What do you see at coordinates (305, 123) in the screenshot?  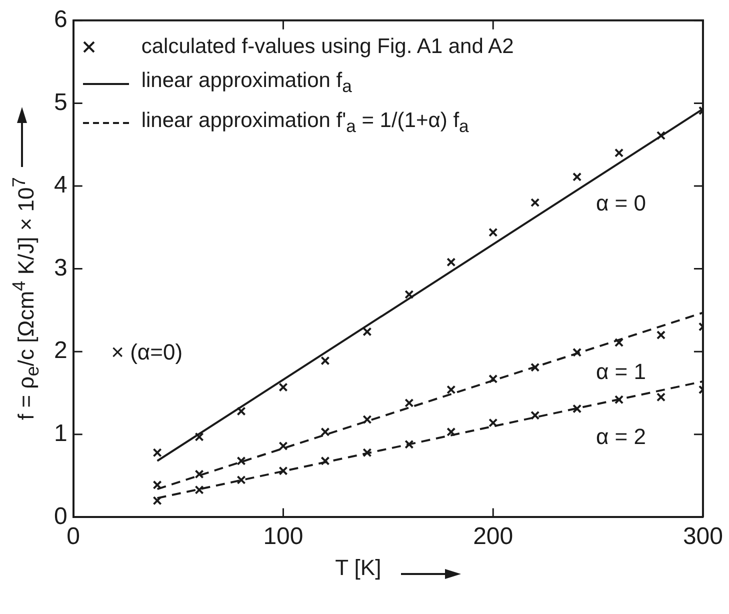 I see `legend-label: linear approximation f'$_{a}$ = 1/(1+α) f$_{a}$` at bounding box center [305, 123].